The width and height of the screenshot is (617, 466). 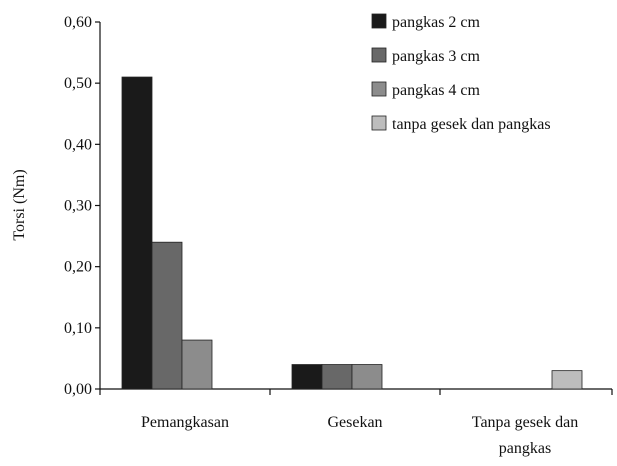 I want to click on x-category-label: Tanpa gesek dan, so click(x=525, y=422).